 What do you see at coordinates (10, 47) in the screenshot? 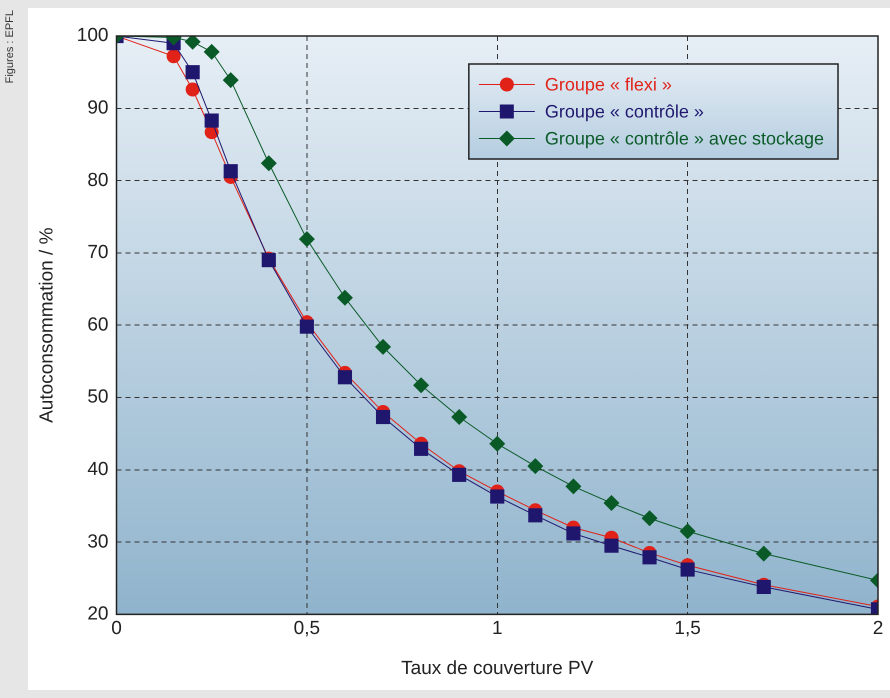
I see `text: Figures : EPFL` at bounding box center [10, 47].